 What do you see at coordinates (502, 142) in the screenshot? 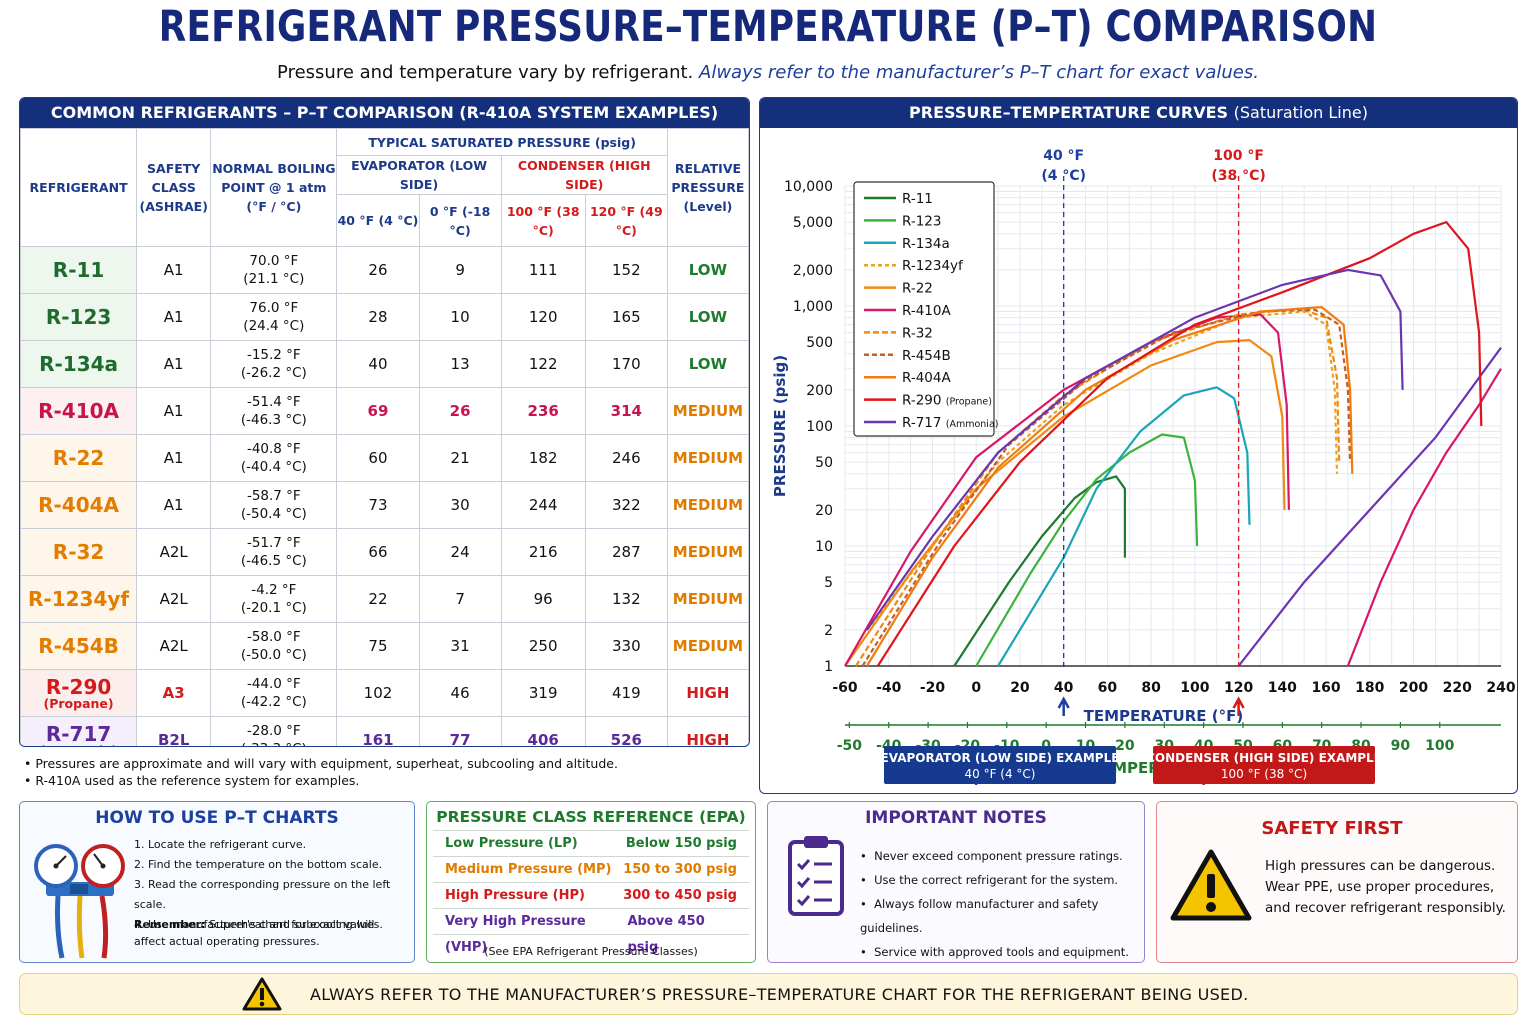
I see `col-typical-pressure: TYPICAL SATURATED PRESSURE (psig)` at bounding box center [502, 142].